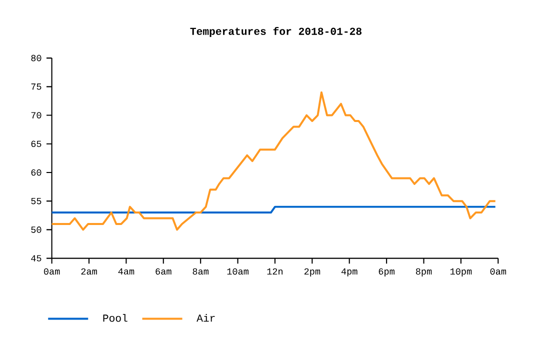 This screenshot has width=535, height=340. What do you see at coordinates (386, 272) in the screenshot?
I see `x-tick-label: 6pm` at bounding box center [386, 272].